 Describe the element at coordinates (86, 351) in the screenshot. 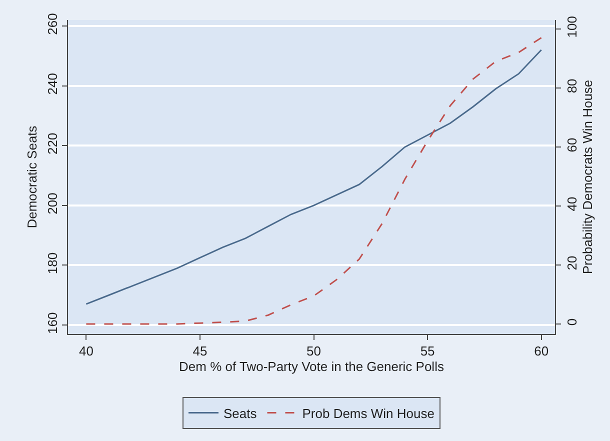

I see `x-tick-label: 40` at that location.